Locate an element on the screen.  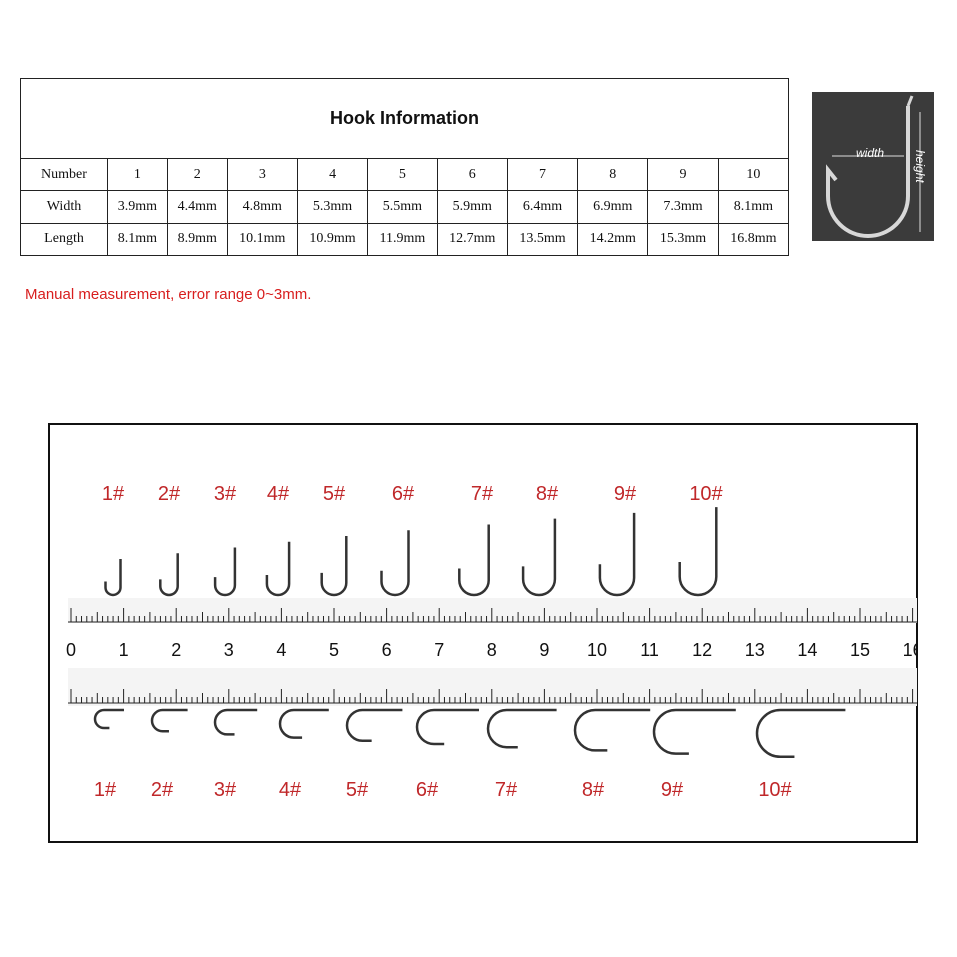
bottom-ruler is located at coordinates (492, 687).